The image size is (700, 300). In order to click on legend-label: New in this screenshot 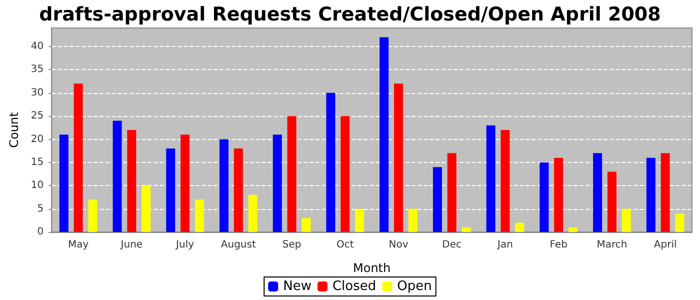, I will do `click(297, 286)`.